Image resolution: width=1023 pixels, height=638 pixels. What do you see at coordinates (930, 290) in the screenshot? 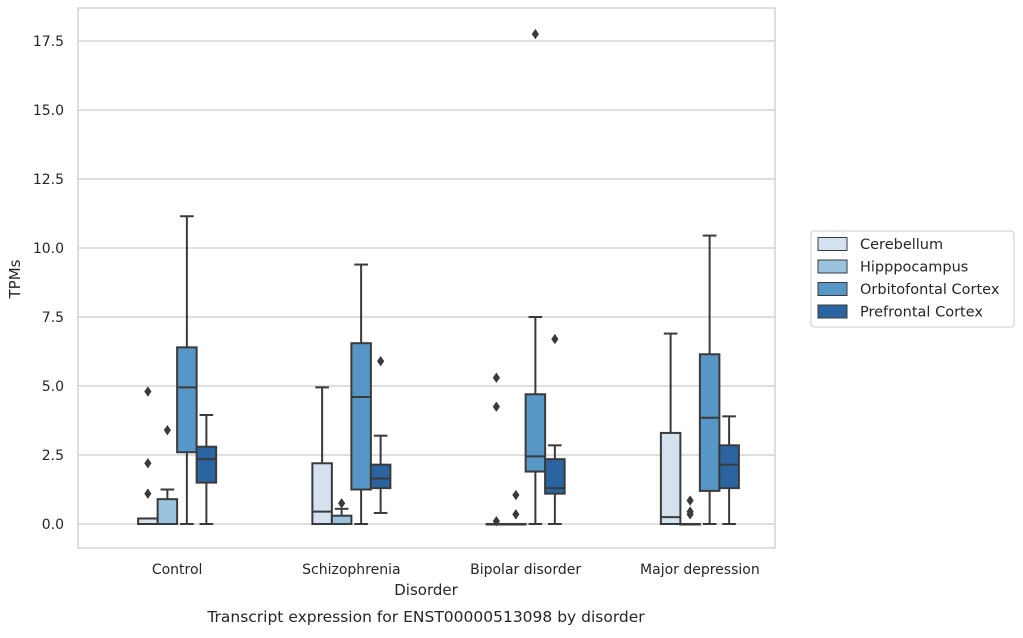
I see `legend-label: Orbitofontal Cortex` at bounding box center [930, 290].